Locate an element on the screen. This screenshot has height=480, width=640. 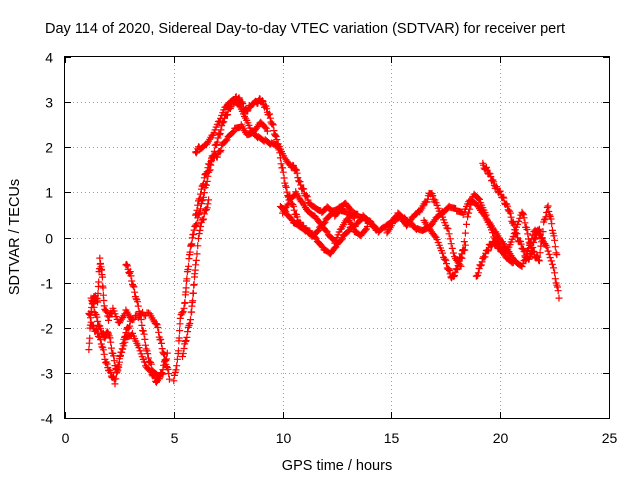
y-tick-label: 0 is located at coordinates (49, 239).